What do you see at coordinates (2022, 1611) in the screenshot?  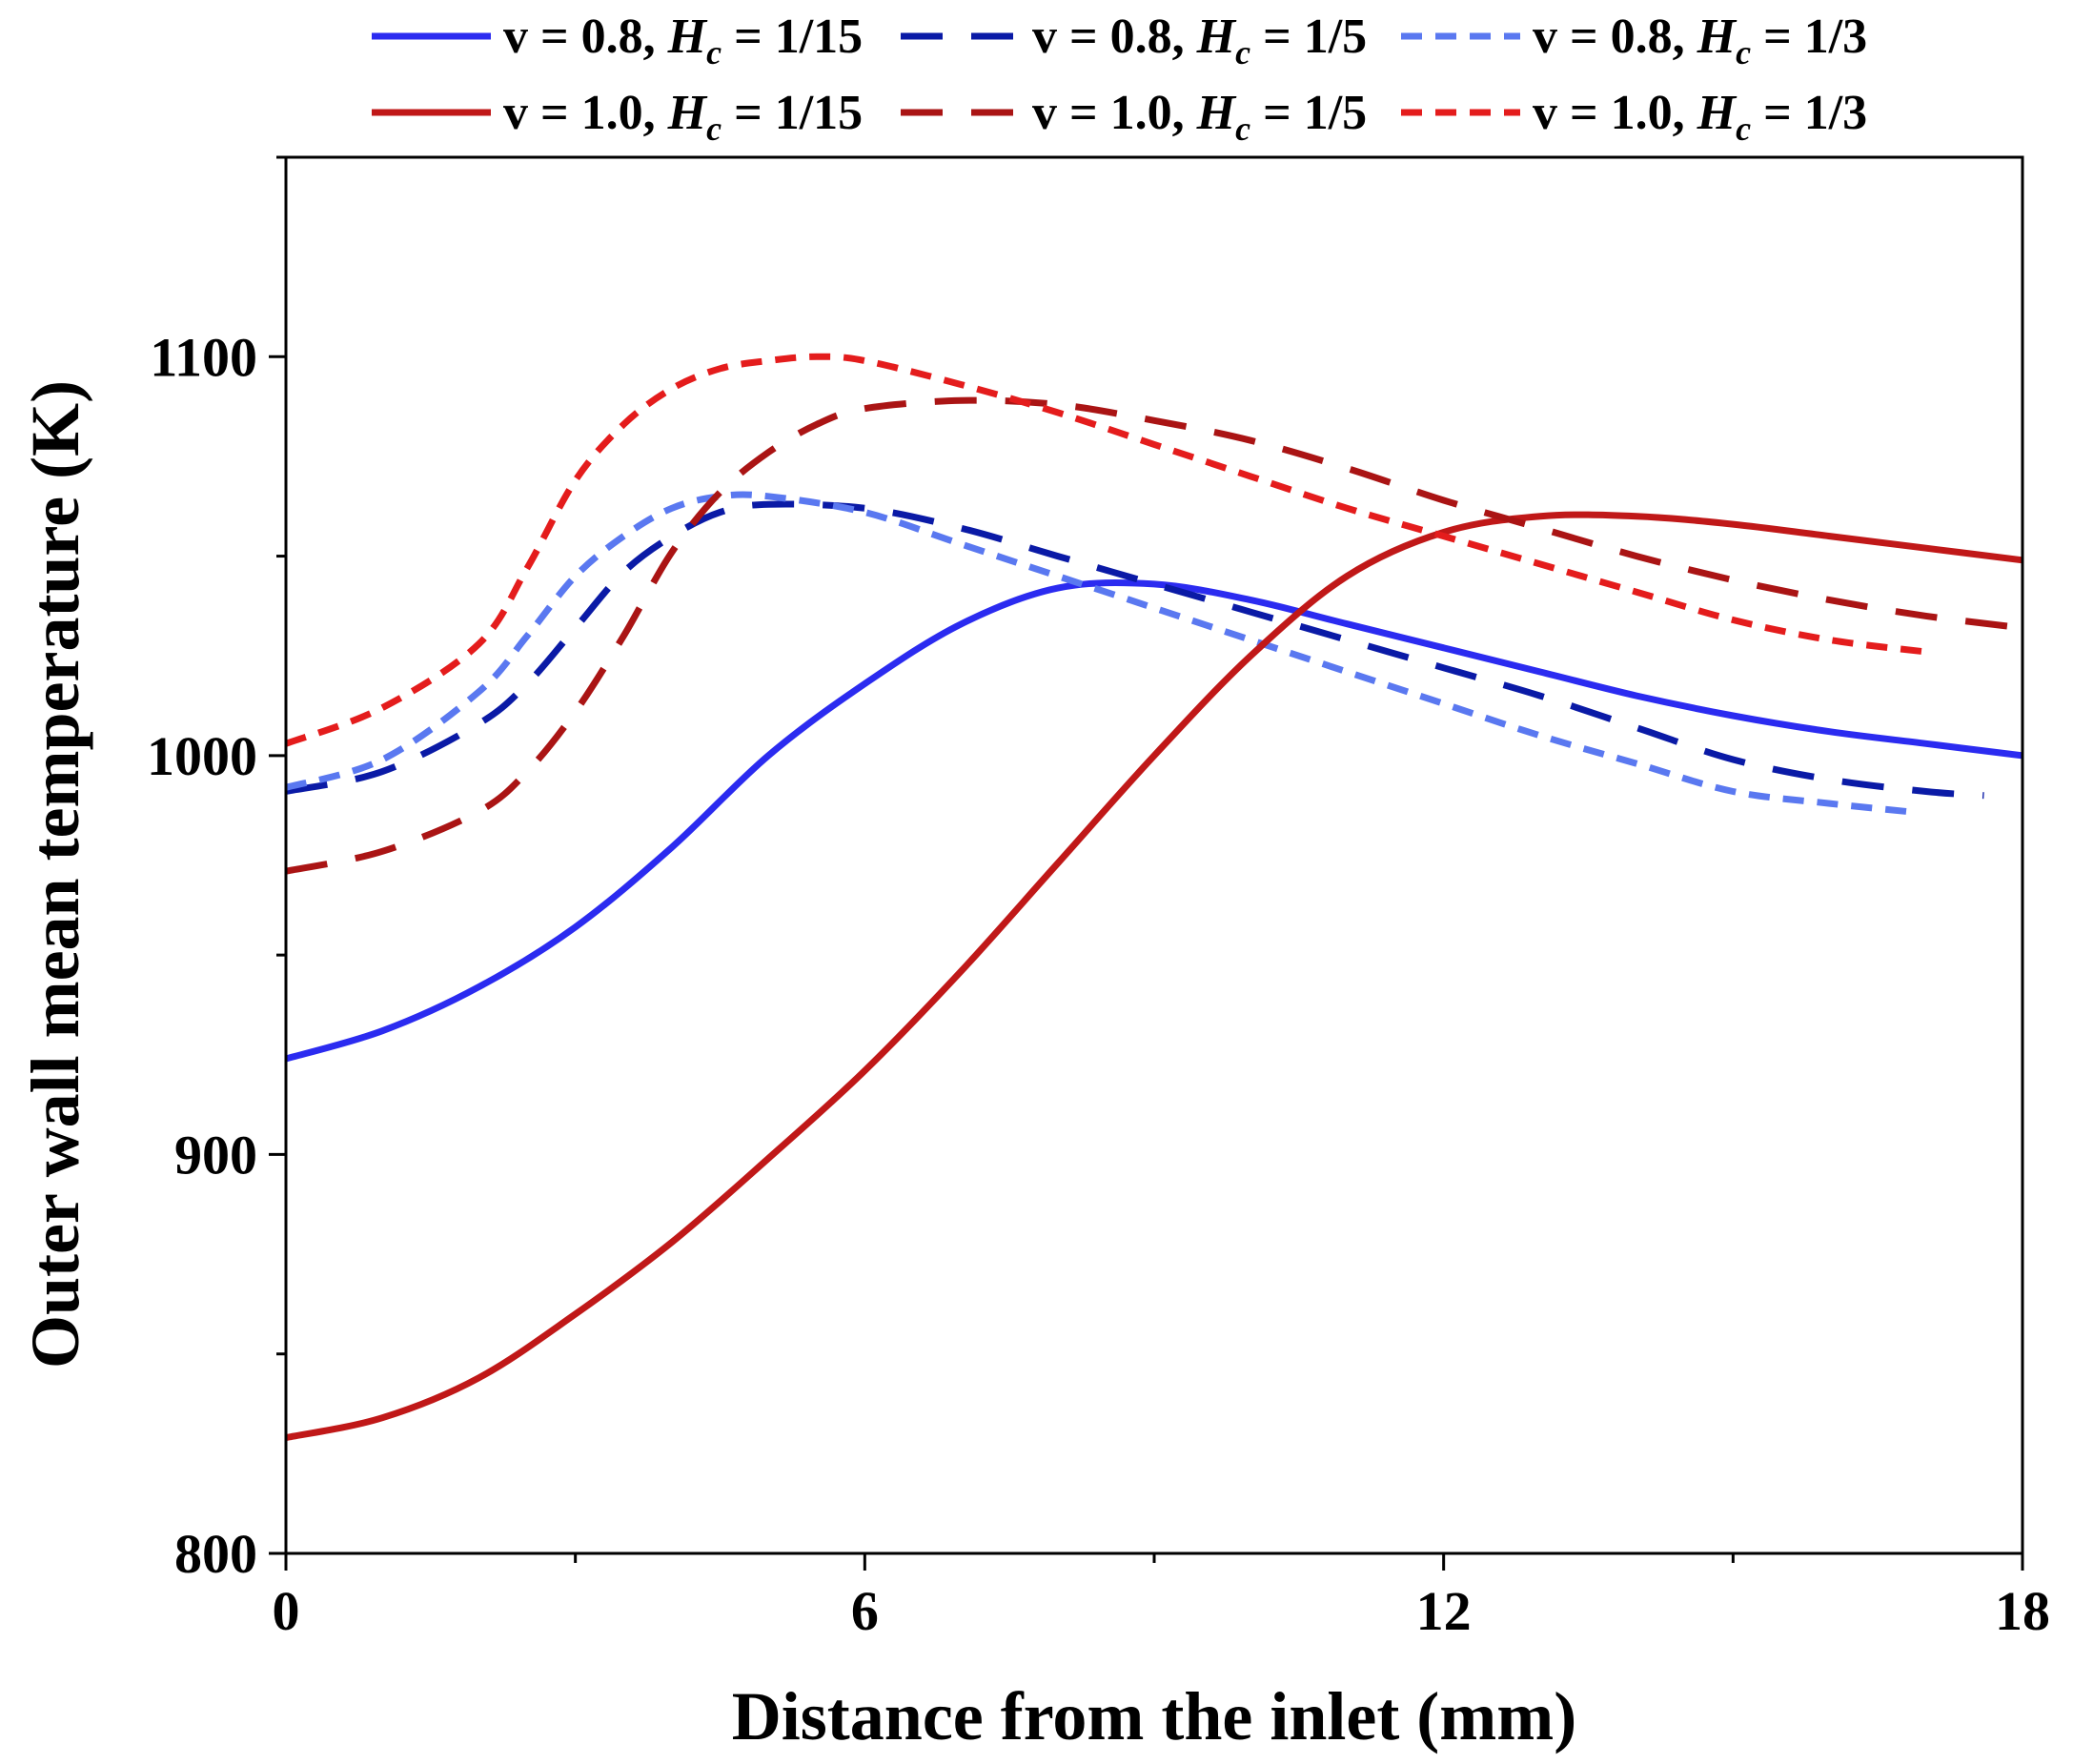 I see `x-tick-label: 18` at bounding box center [2022, 1611].